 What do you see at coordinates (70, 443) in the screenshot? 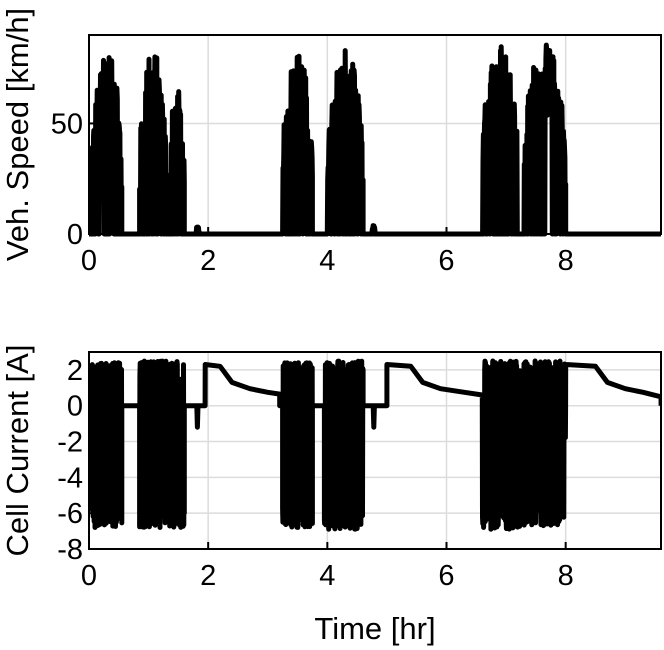
I see `y-tick-label: -2` at bounding box center [70, 443].